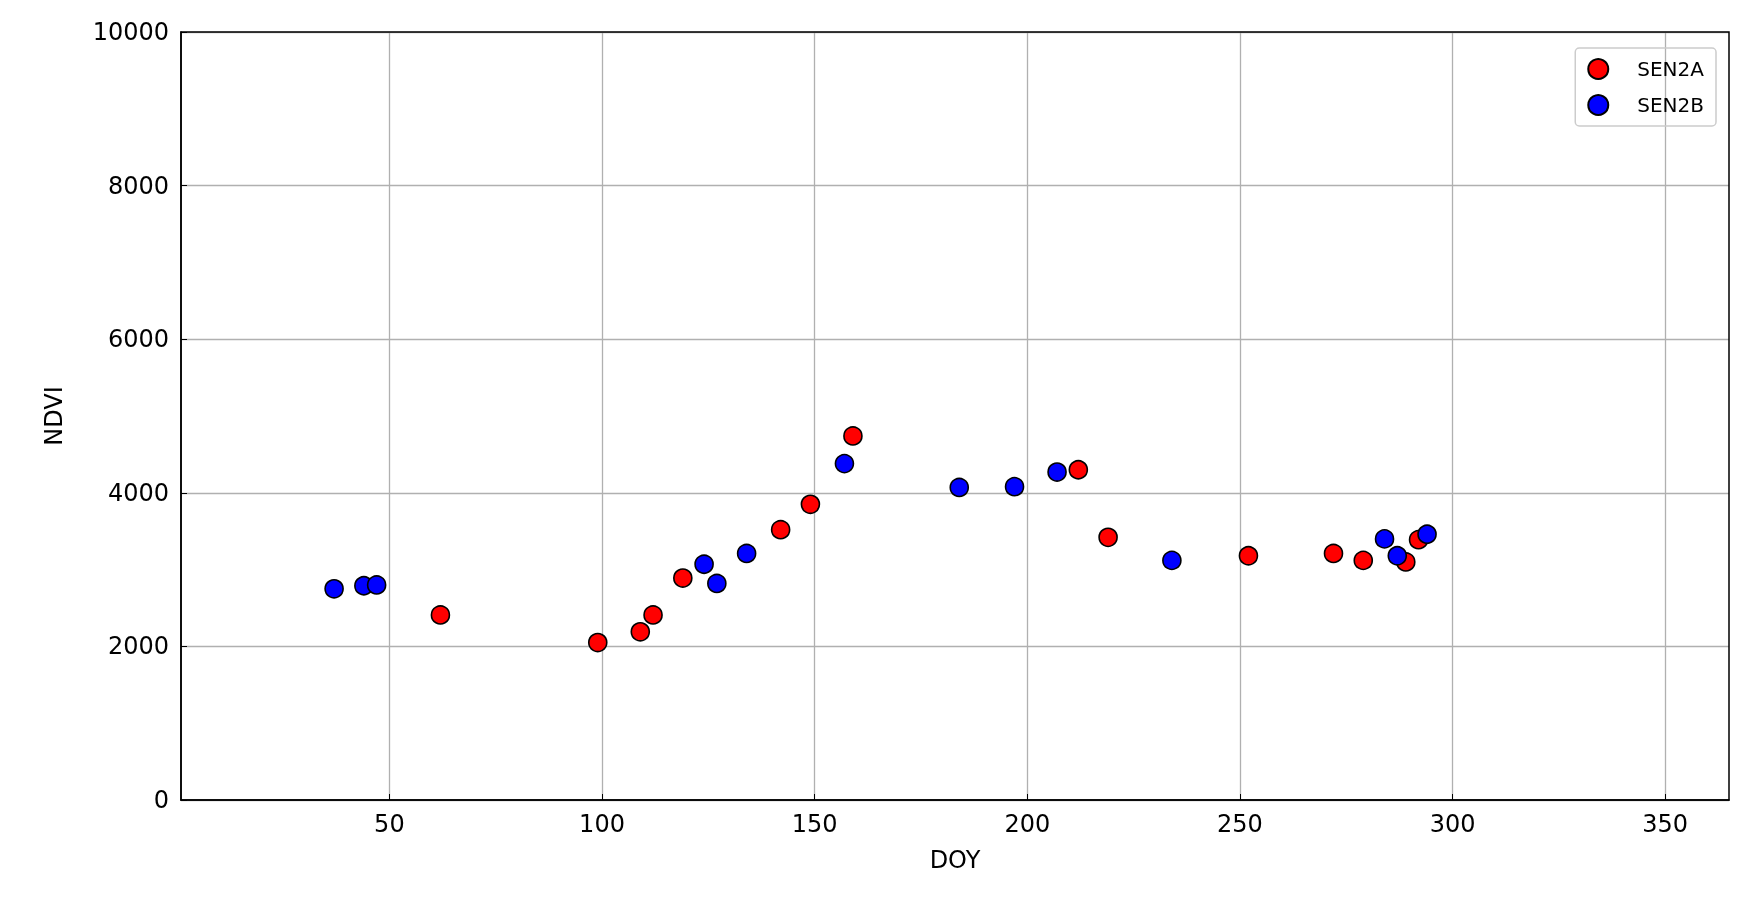  Describe the element at coordinates (955, 860) in the screenshot. I see `x-axis-title: DOY` at that location.